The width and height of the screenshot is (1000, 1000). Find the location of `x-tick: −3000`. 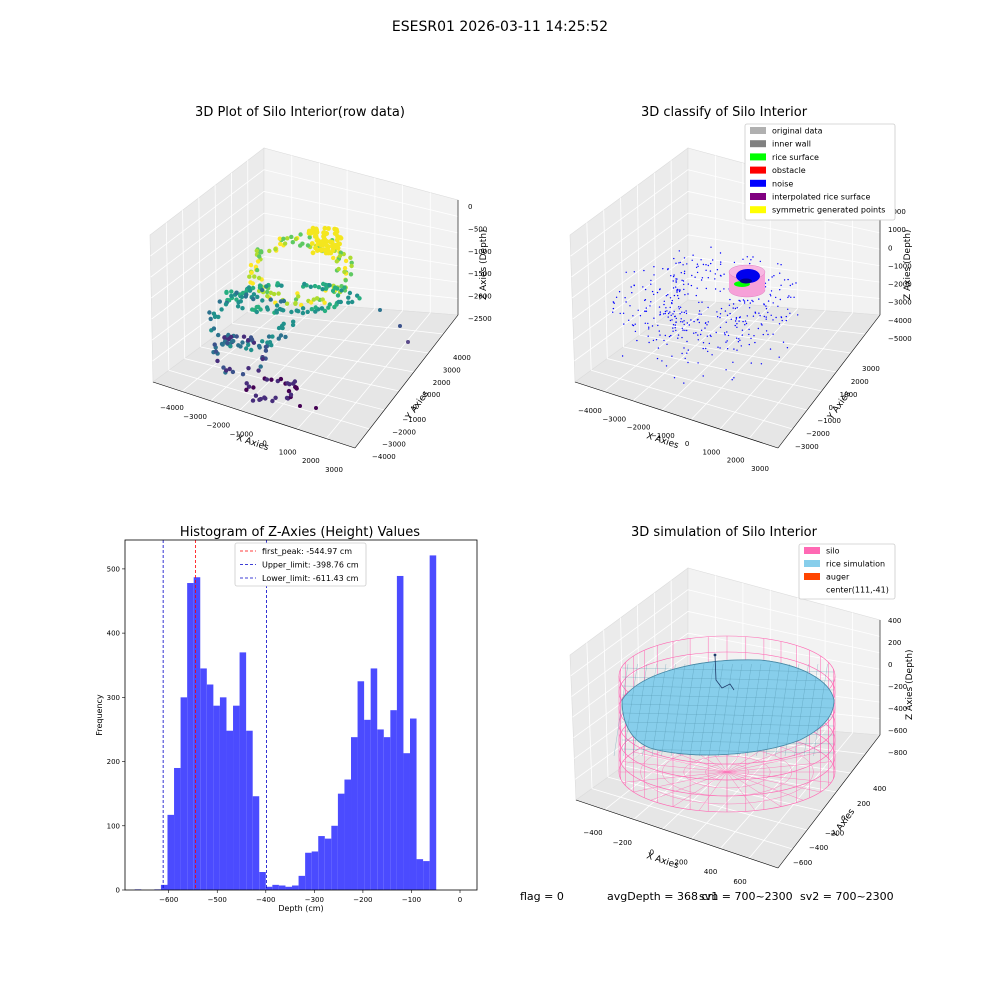

x-tick: −3000 is located at coordinates (614, 419).